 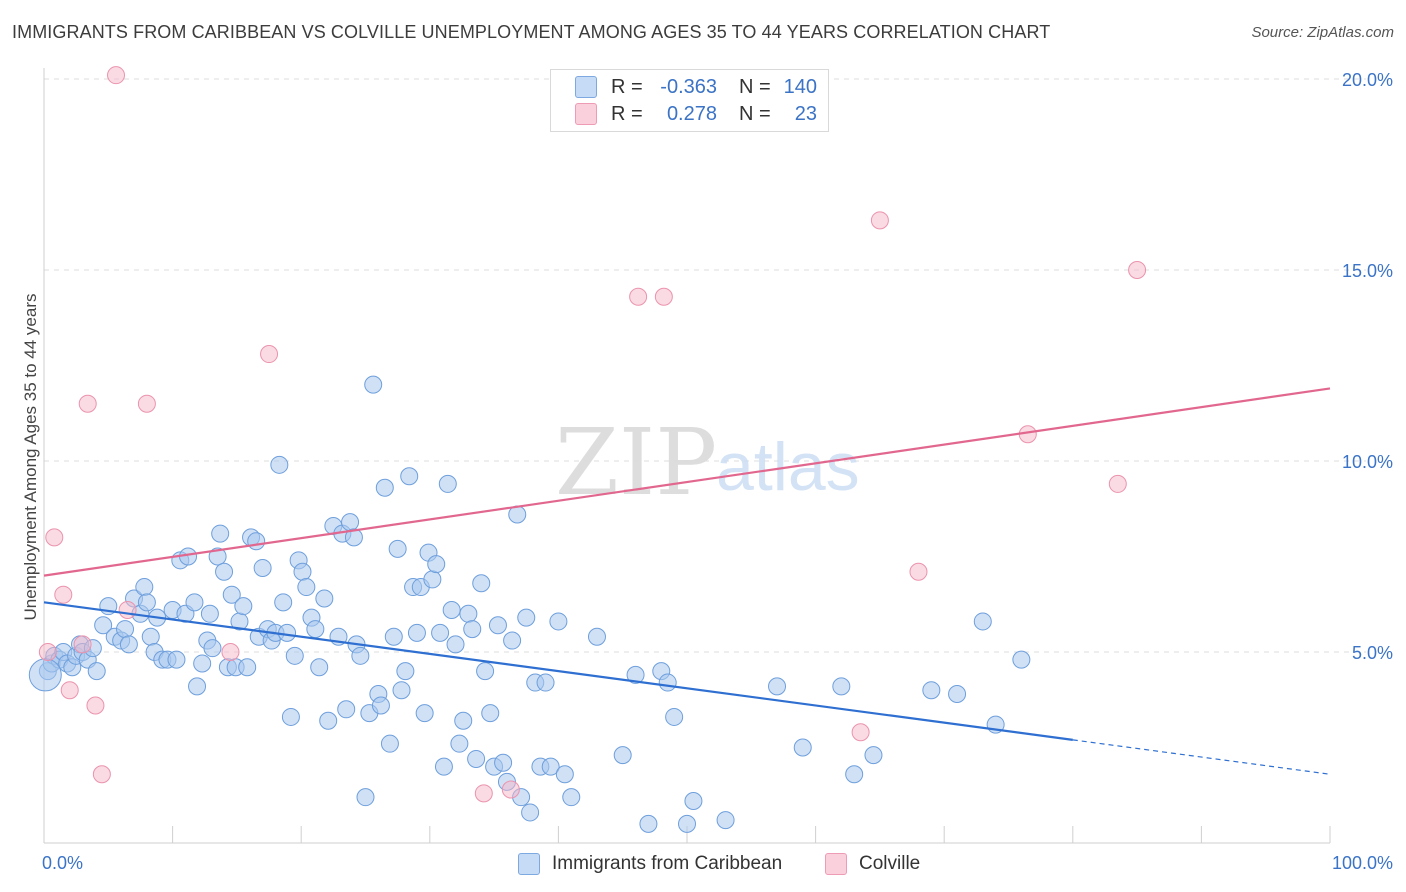 What do you see at coordinates (30, 457) in the screenshot?
I see `y-axis-label: Unemployment Among Ages 35 to 44 years` at bounding box center [30, 457].